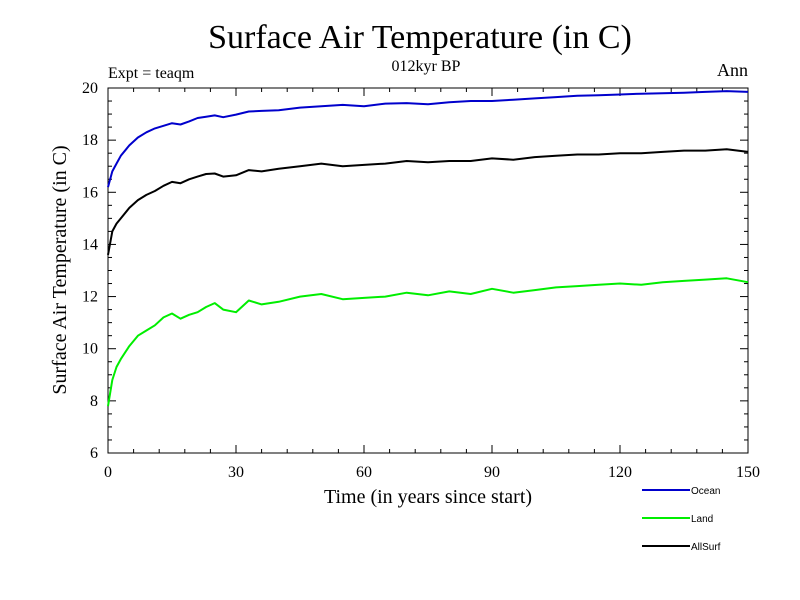 This screenshot has width=800, height=600. I want to click on y-tick-label: 8, so click(94, 401).